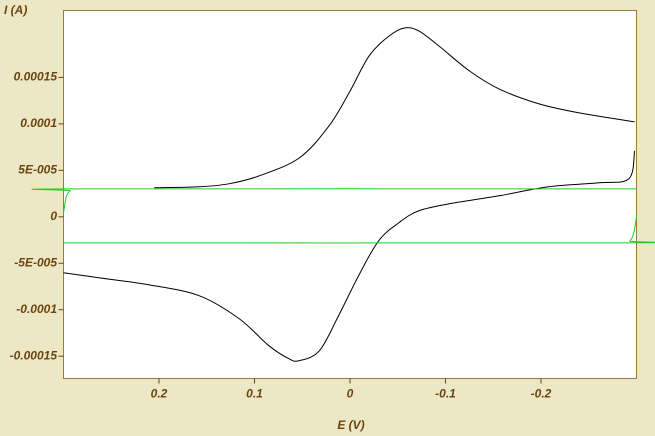 This screenshot has height=436, width=655. Describe the element at coordinates (15, 10) in the screenshot. I see `y-axis-title: I (A)` at that location.